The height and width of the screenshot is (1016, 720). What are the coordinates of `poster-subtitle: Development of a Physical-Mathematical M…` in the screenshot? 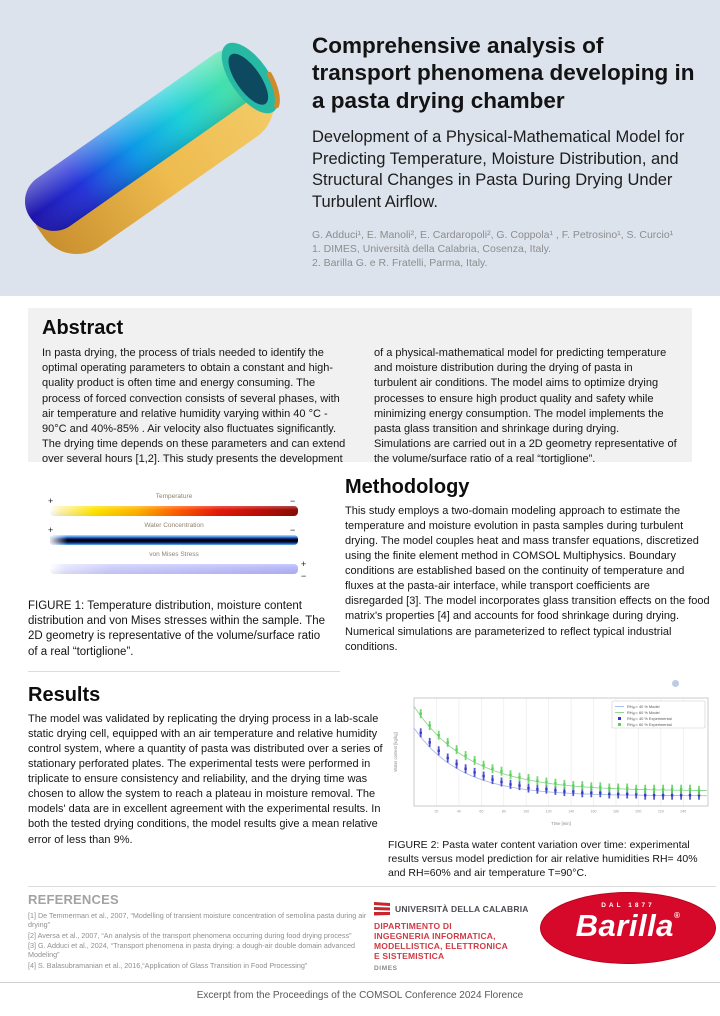 It's located at (498, 169).